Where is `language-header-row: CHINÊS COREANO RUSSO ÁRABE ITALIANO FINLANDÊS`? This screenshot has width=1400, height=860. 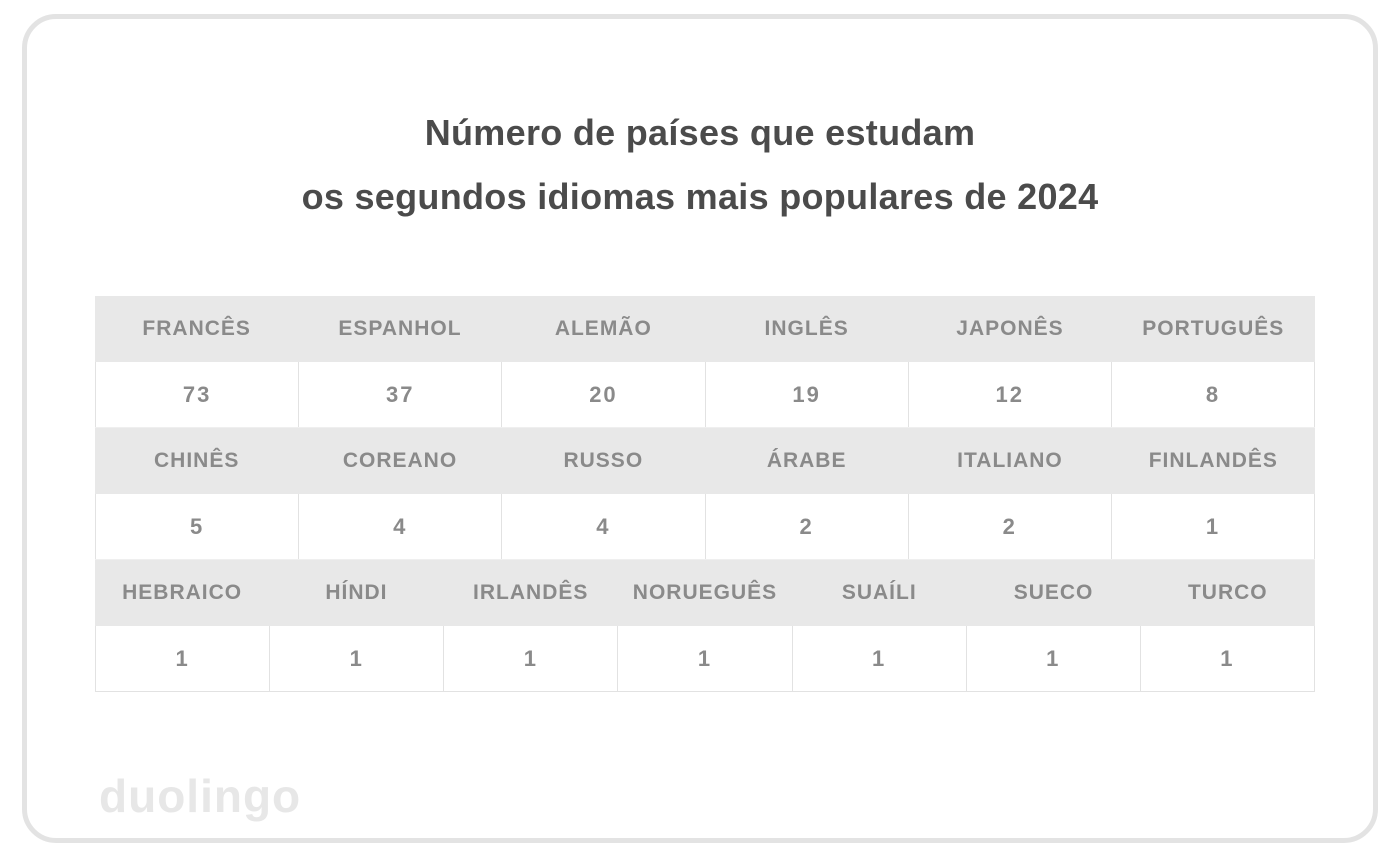 language-header-row: CHINÊS COREANO RUSSO ÁRABE ITALIANO FINLANDÊS is located at coordinates (705, 461).